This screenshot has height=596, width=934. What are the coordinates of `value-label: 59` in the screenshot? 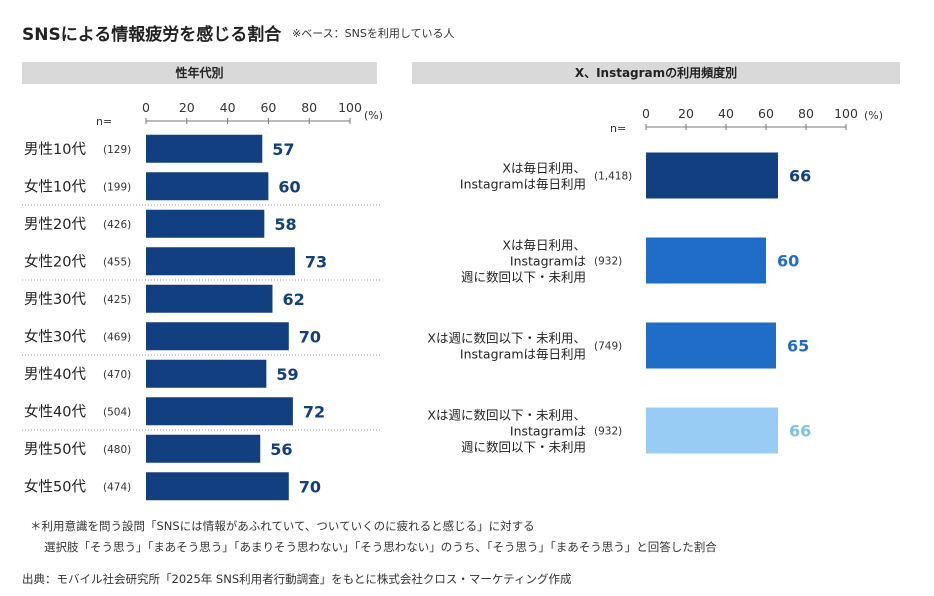 It's located at (287, 374).